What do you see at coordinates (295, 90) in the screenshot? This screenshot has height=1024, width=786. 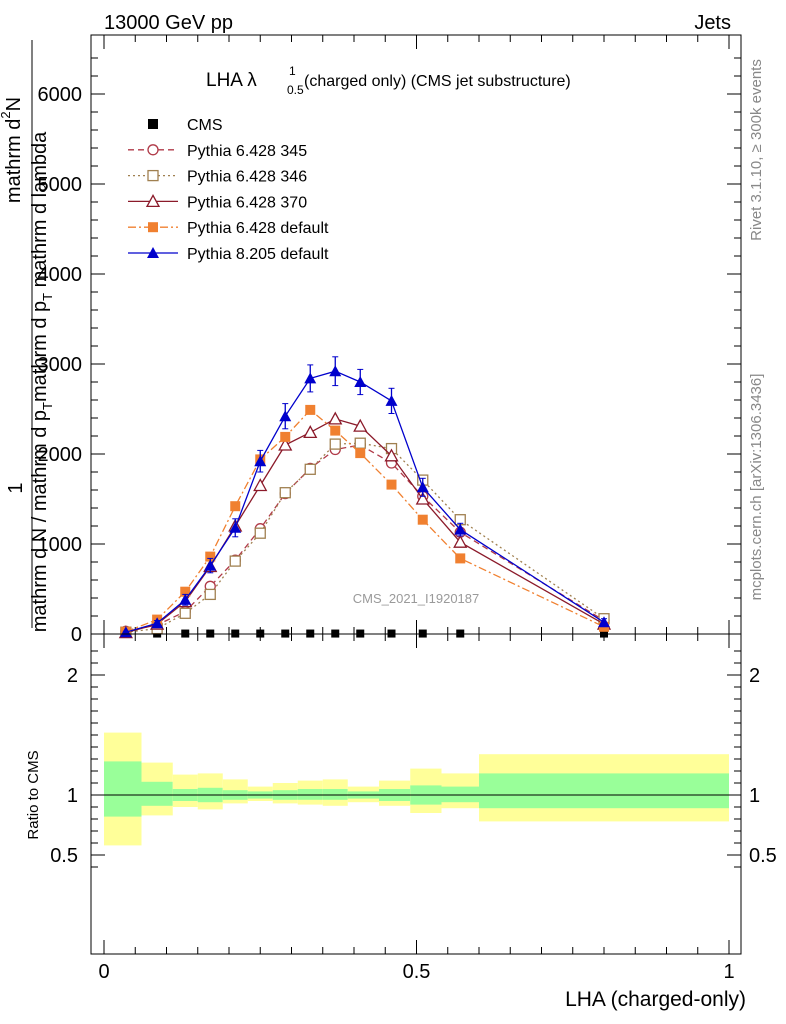 I see `title-sub: 0.5` at bounding box center [295, 90].